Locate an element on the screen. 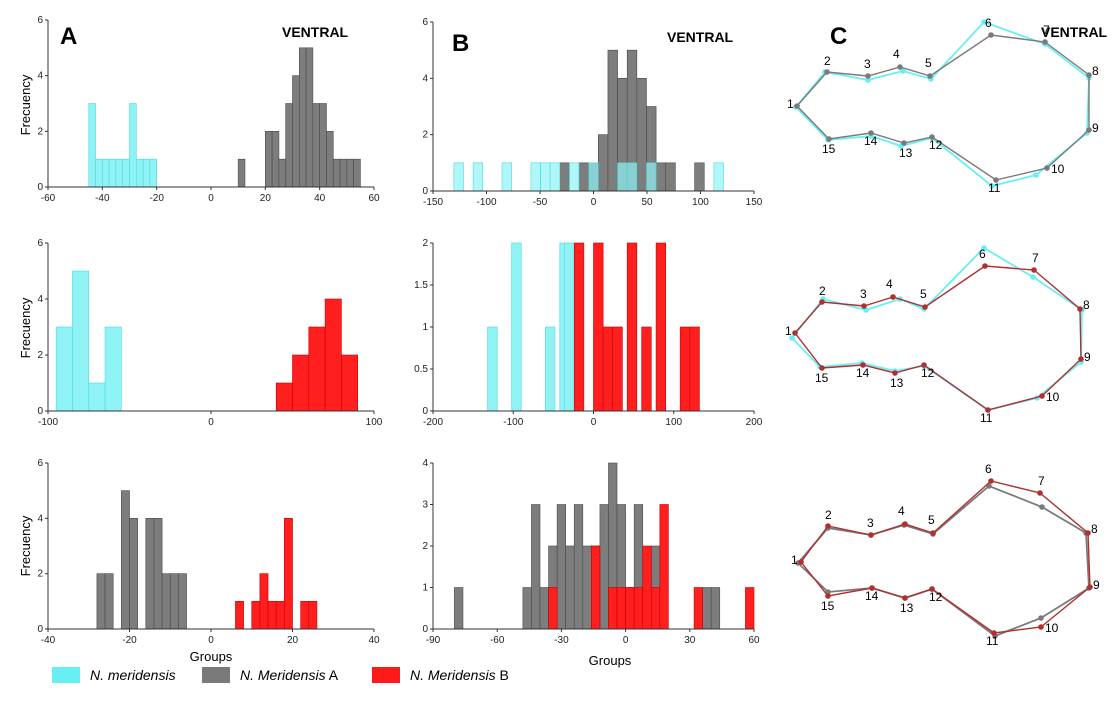 This screenshot has width=1116, height=701. x-tick-label: 30 is located at coordinates (690, 640).